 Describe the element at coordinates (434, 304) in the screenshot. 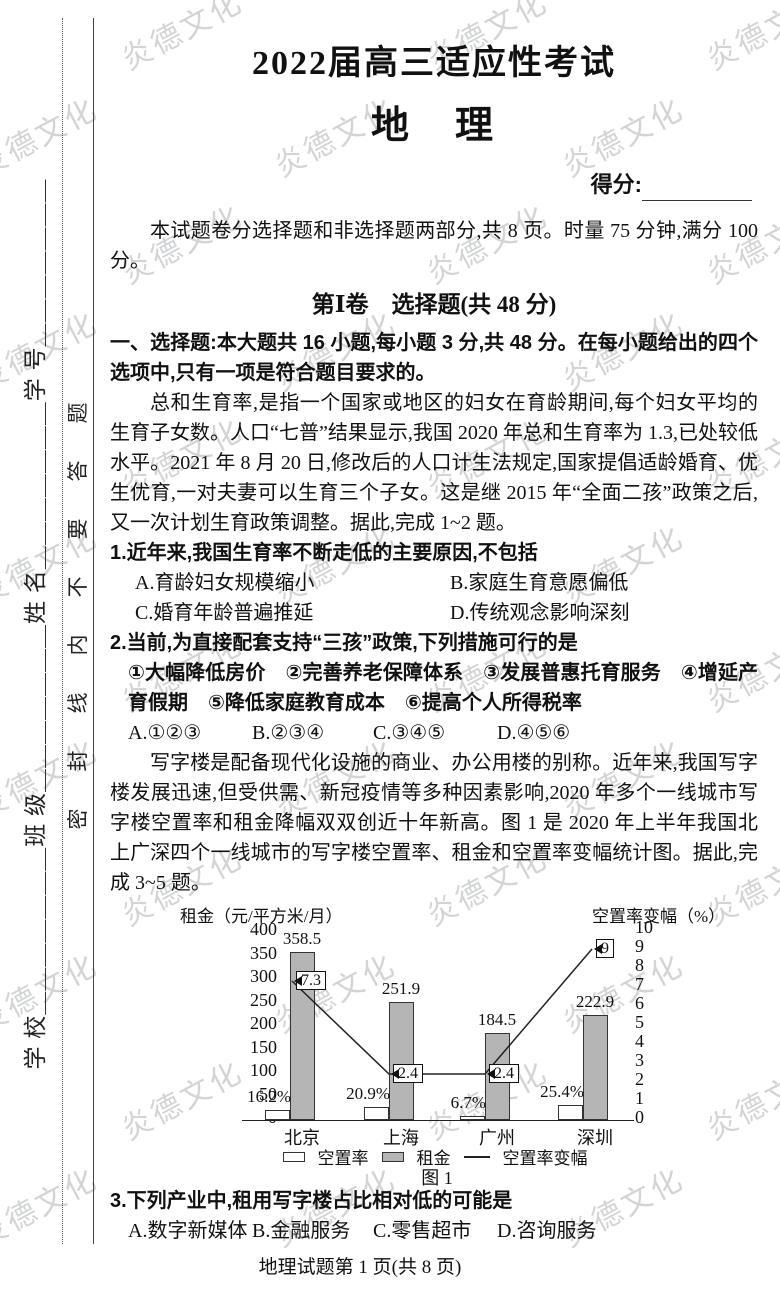

I see `part1-title: 第Ⅰ卷 选择题(共 48 分)` at that location.